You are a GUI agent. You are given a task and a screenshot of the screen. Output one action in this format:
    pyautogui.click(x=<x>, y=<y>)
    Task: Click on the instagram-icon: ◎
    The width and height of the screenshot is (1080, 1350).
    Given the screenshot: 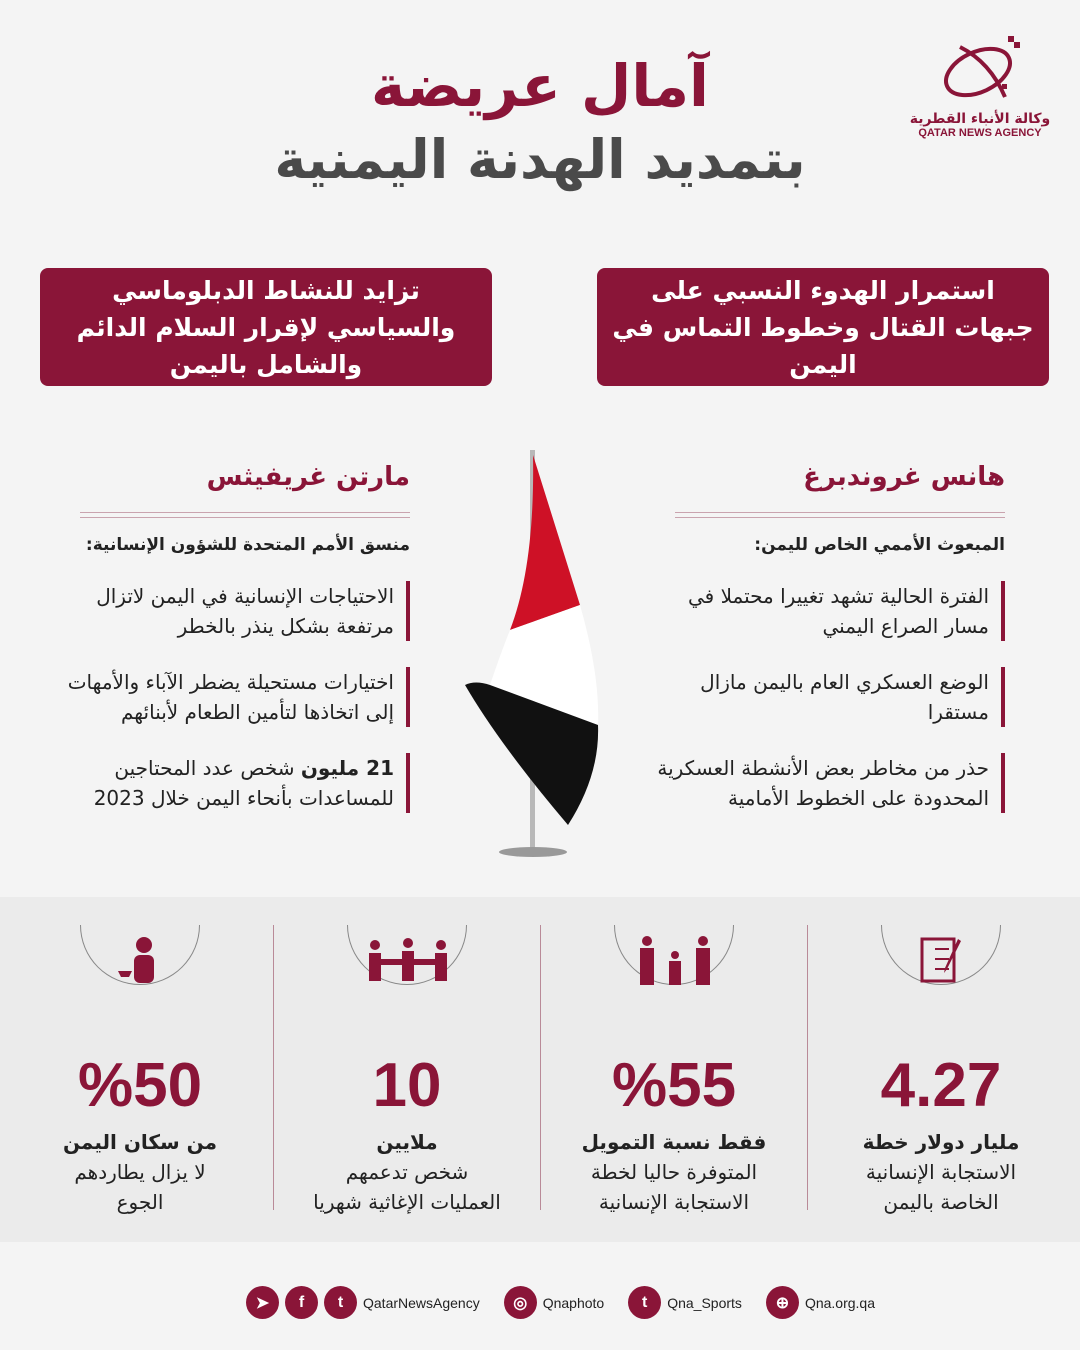 What is the action you would take?
    pyautogui.click(x=520, y=1302)
    